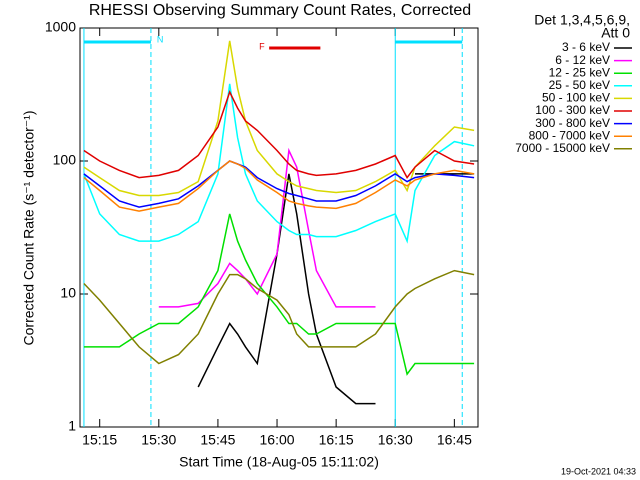 This screenshot has width=640, height=480. Describe the element at coordinates (582, 20) in the screenshot. I see `legend-title: Det 1,3,4,5,6,9,` at that location.